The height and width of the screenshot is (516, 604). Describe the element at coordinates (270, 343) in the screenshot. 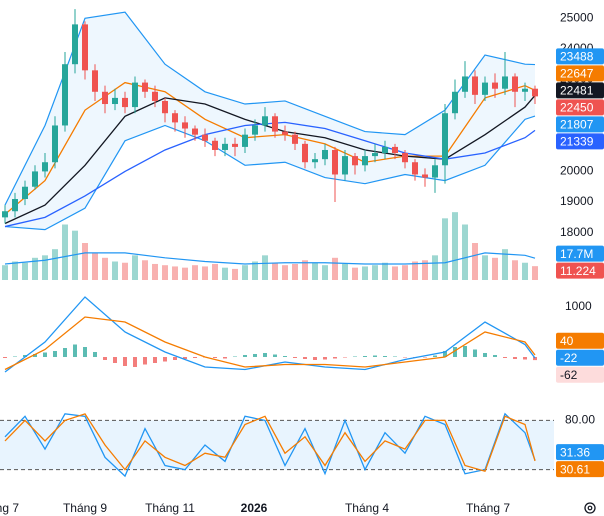

I see `signal-line` at that location.